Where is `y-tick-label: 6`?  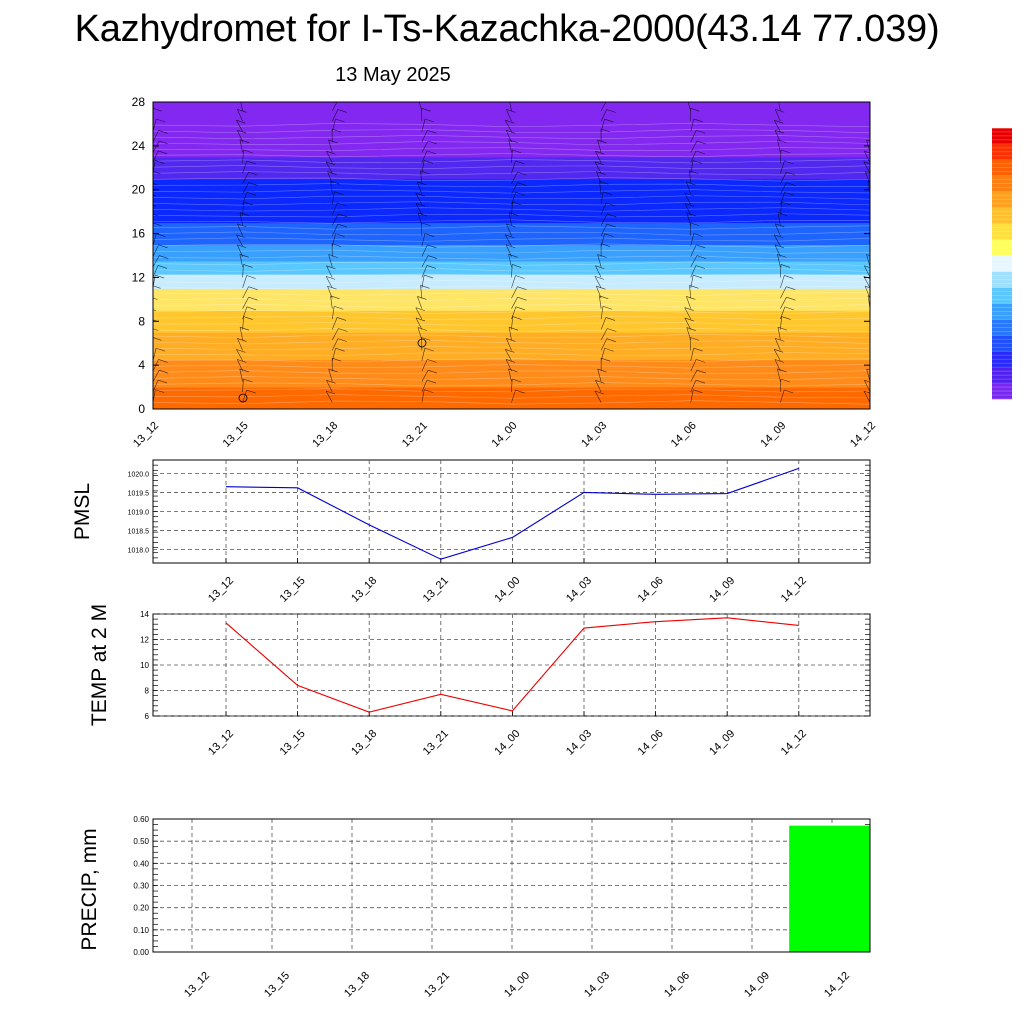
y-tick-label: 6 is located at coordinates (147, 716).